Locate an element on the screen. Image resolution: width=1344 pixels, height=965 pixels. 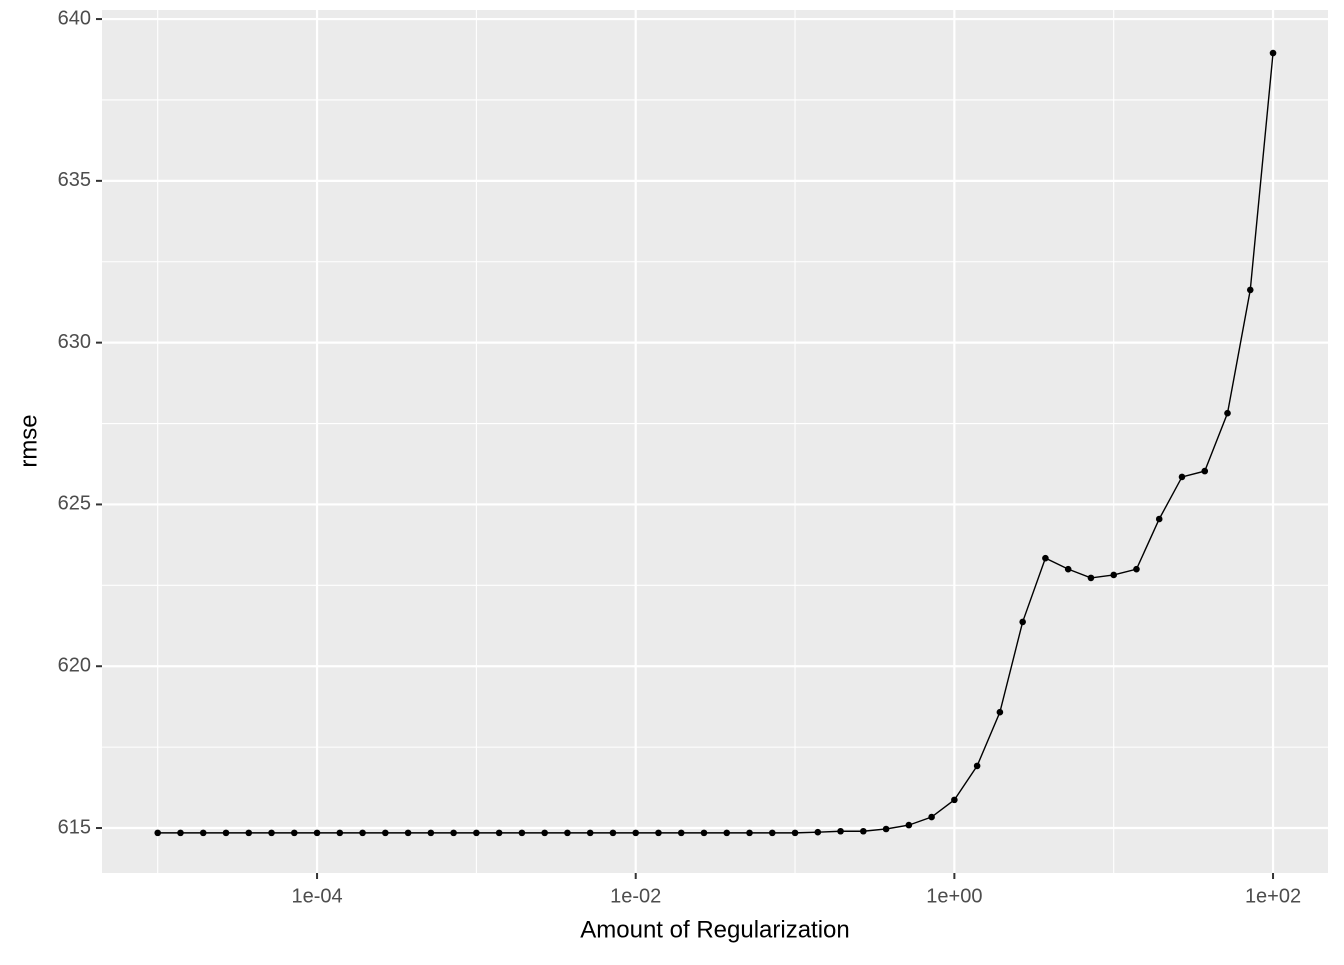
y-tick-label: 625 is located at coordinates (74, 504).